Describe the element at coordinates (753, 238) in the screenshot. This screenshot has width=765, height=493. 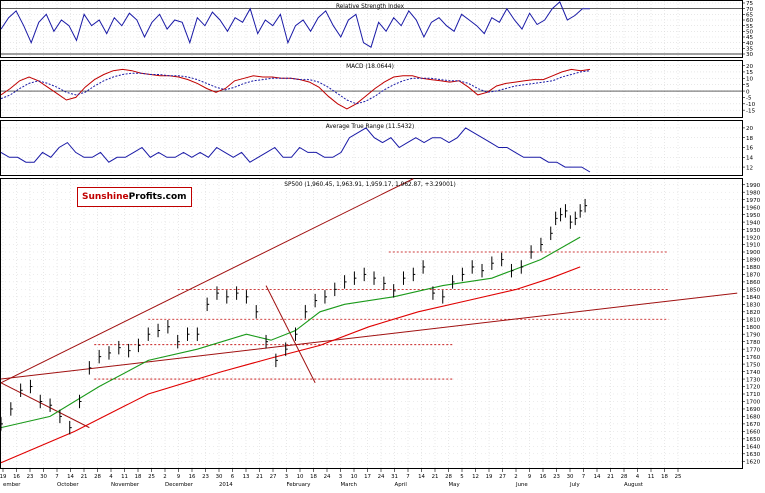
I see `y-tick-label: 1920` at that location.